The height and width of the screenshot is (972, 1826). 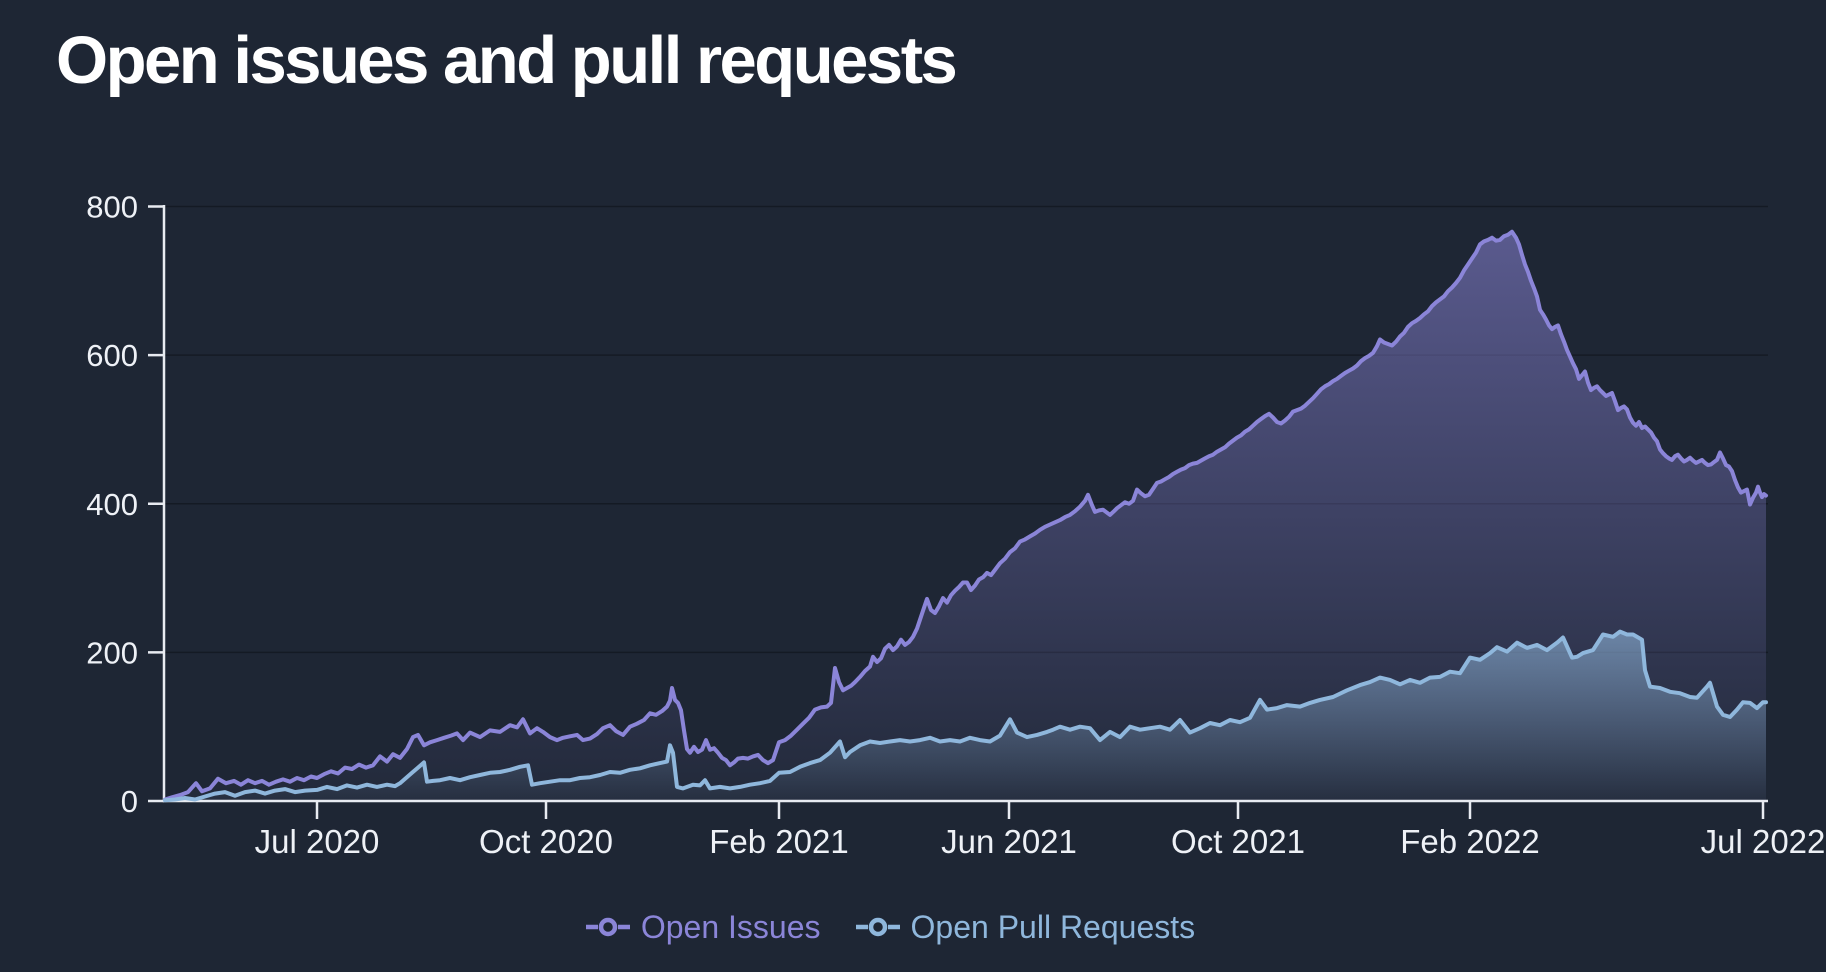 I want to click on y-tick-label-400: 400, so click(x=112, y=504).